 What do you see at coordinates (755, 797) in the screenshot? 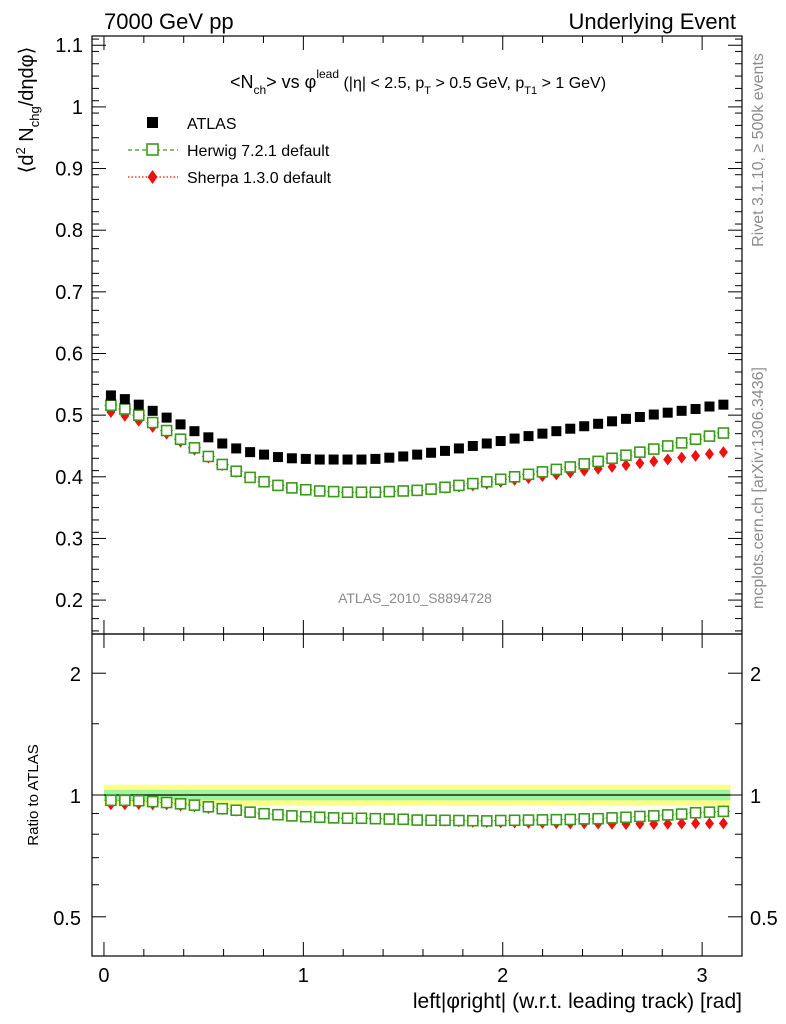
I see `ratio-ytick-label-right: 1` at bounding box center [755, 797].